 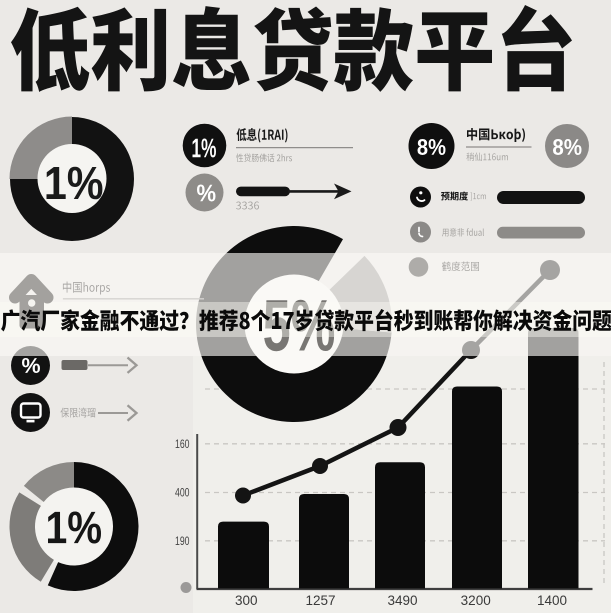 I want to click on svg-text: 400, so click(x=182, y=494).